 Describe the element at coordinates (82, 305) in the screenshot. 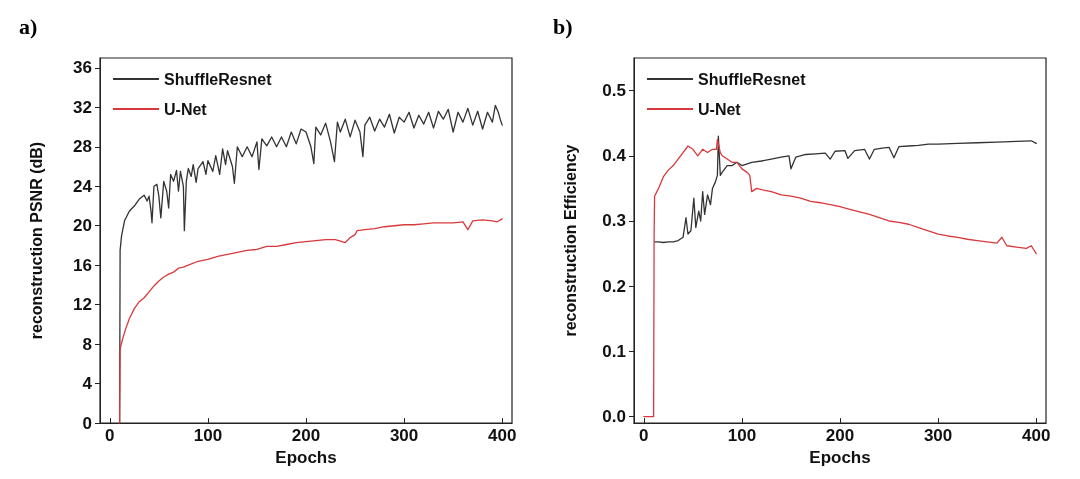

I see `y-tick-label: 12` at that location.